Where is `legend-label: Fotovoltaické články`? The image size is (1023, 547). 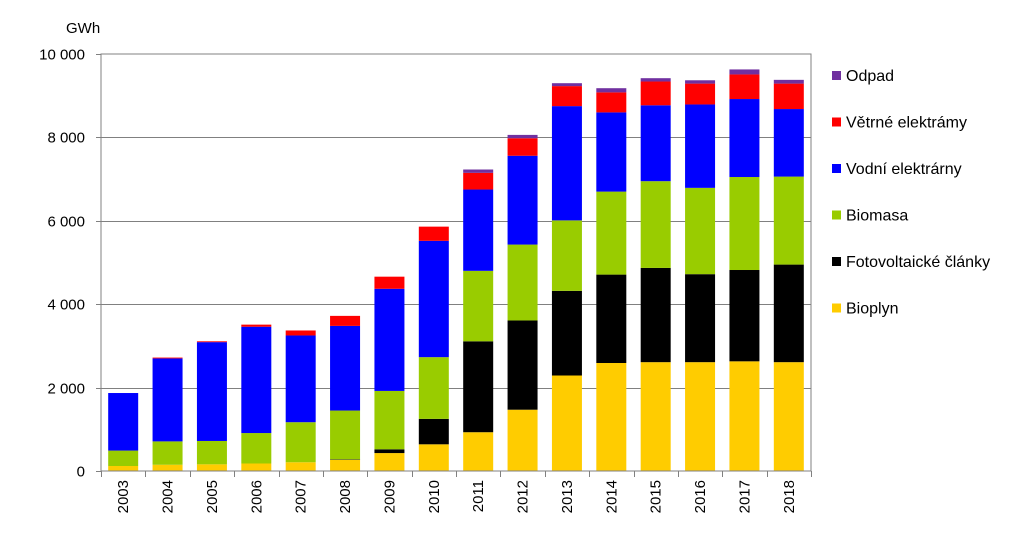 legend-label: Fotovoltaické články is located at coordinates (918, 262).